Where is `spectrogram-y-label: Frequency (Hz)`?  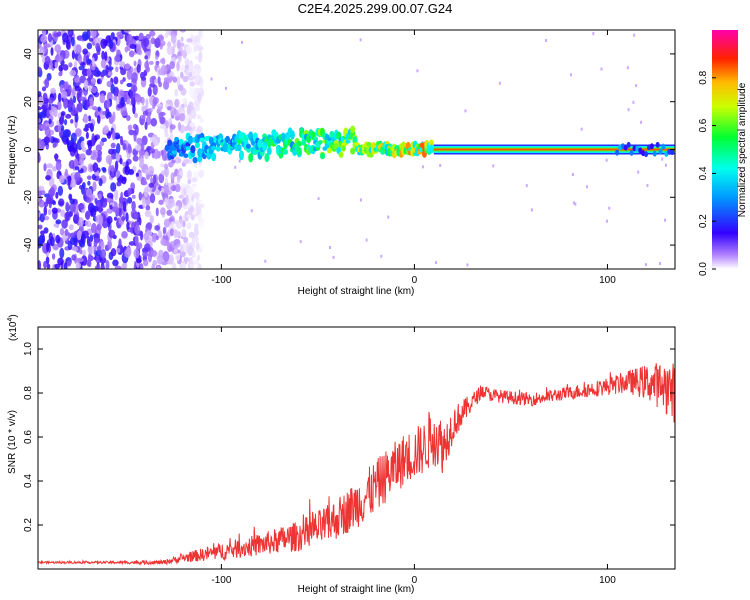
spectrogram-y-label: Frequency (Hz) is located at coordinates (12, 150).